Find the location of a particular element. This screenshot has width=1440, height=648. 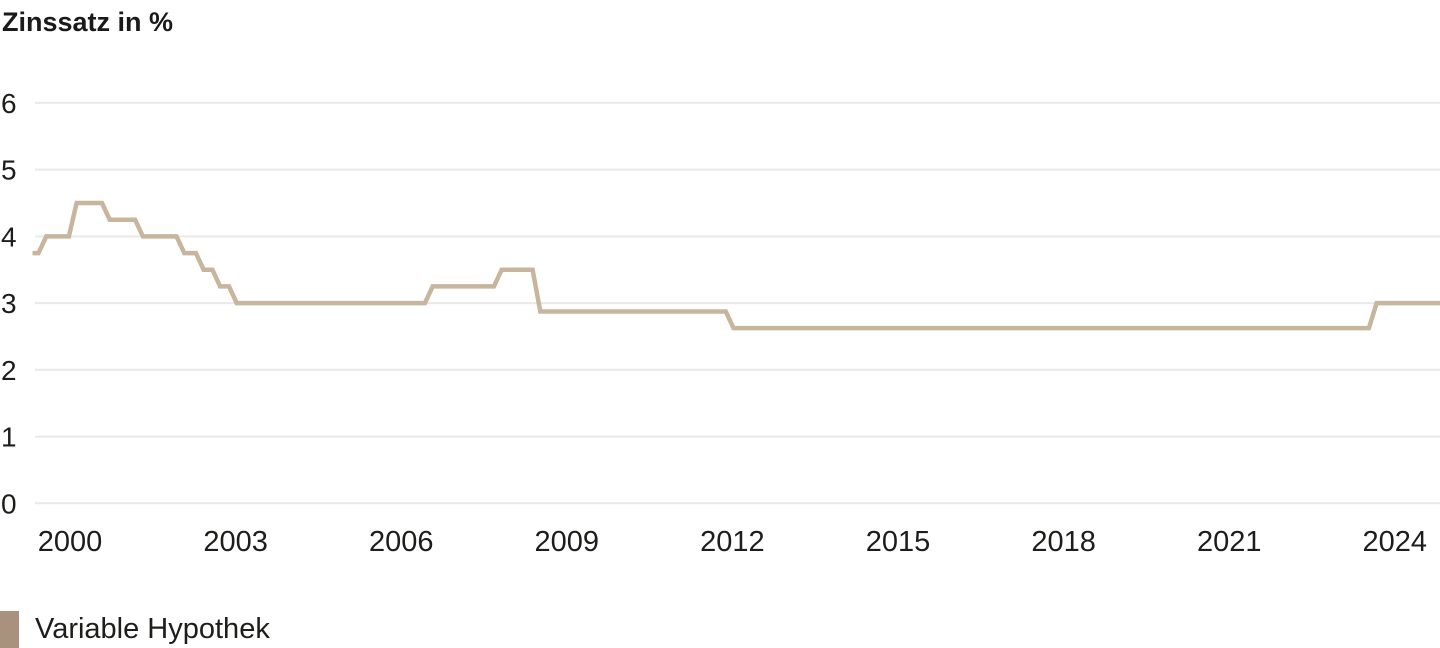

chart-title: Zinssatz in % is located at coordinates (88, 22).